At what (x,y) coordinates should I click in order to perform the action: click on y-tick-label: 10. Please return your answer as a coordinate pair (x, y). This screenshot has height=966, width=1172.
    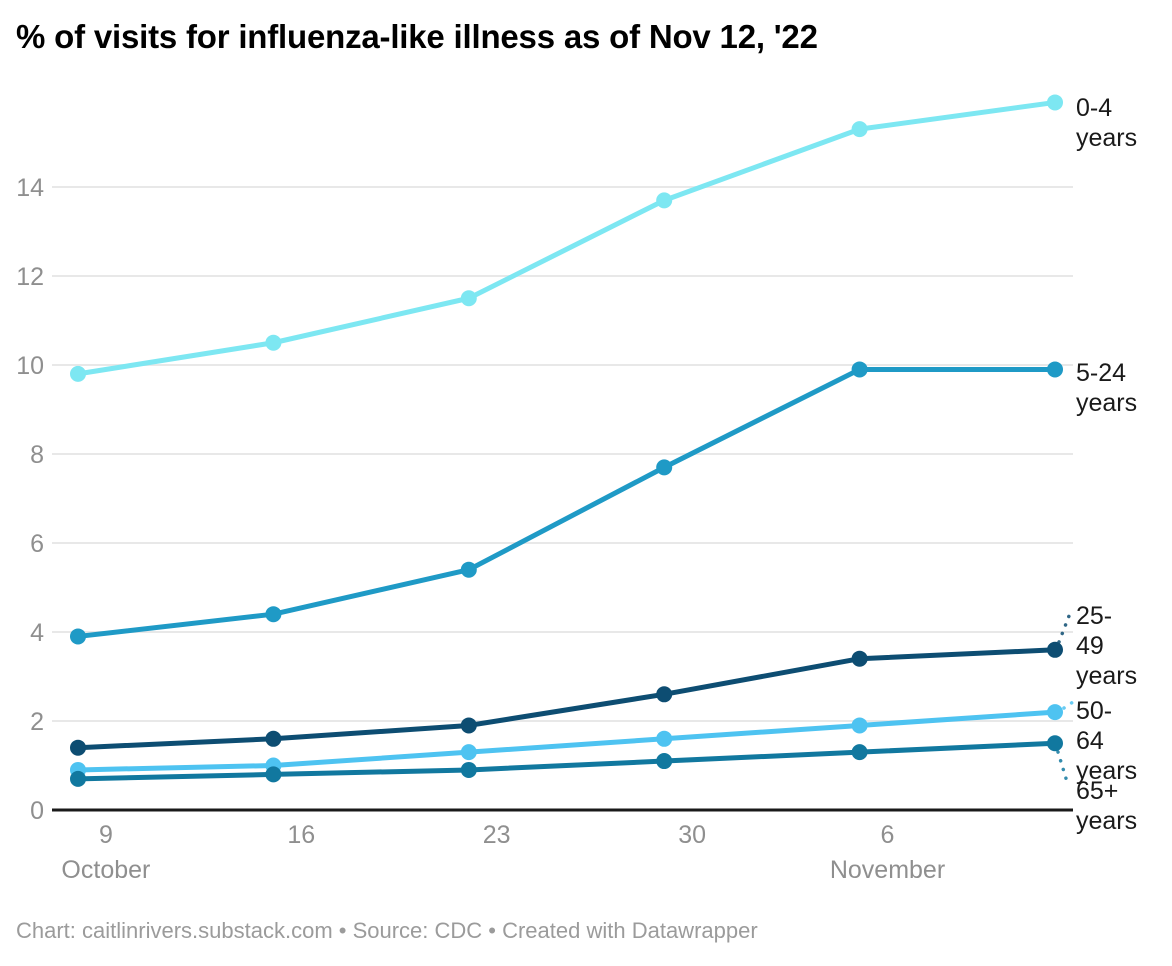
    Looking at the image, I should click on (30, 366).